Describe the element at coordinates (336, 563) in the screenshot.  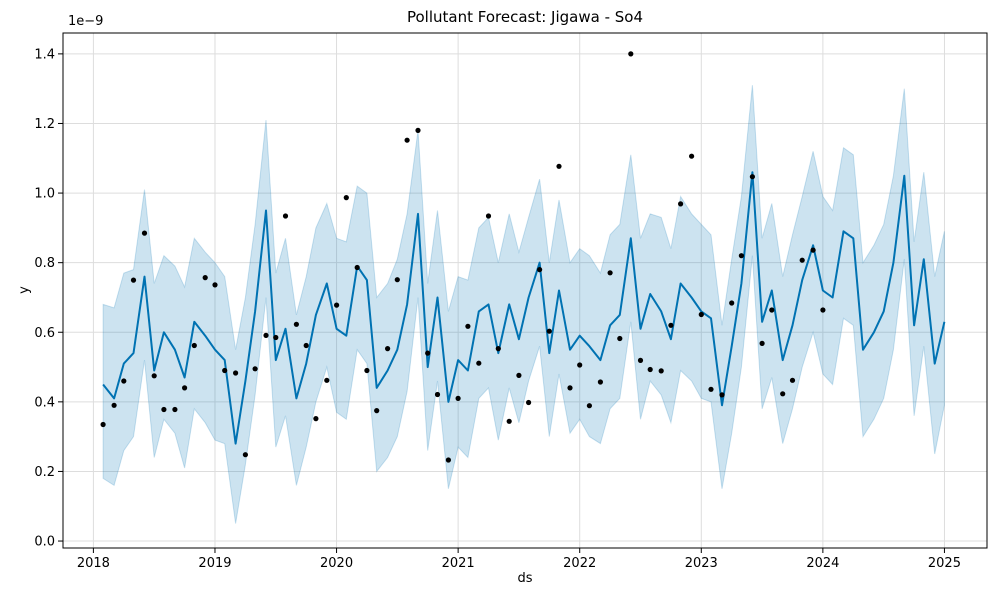
I see `x-tick-label: 2020` at that location.